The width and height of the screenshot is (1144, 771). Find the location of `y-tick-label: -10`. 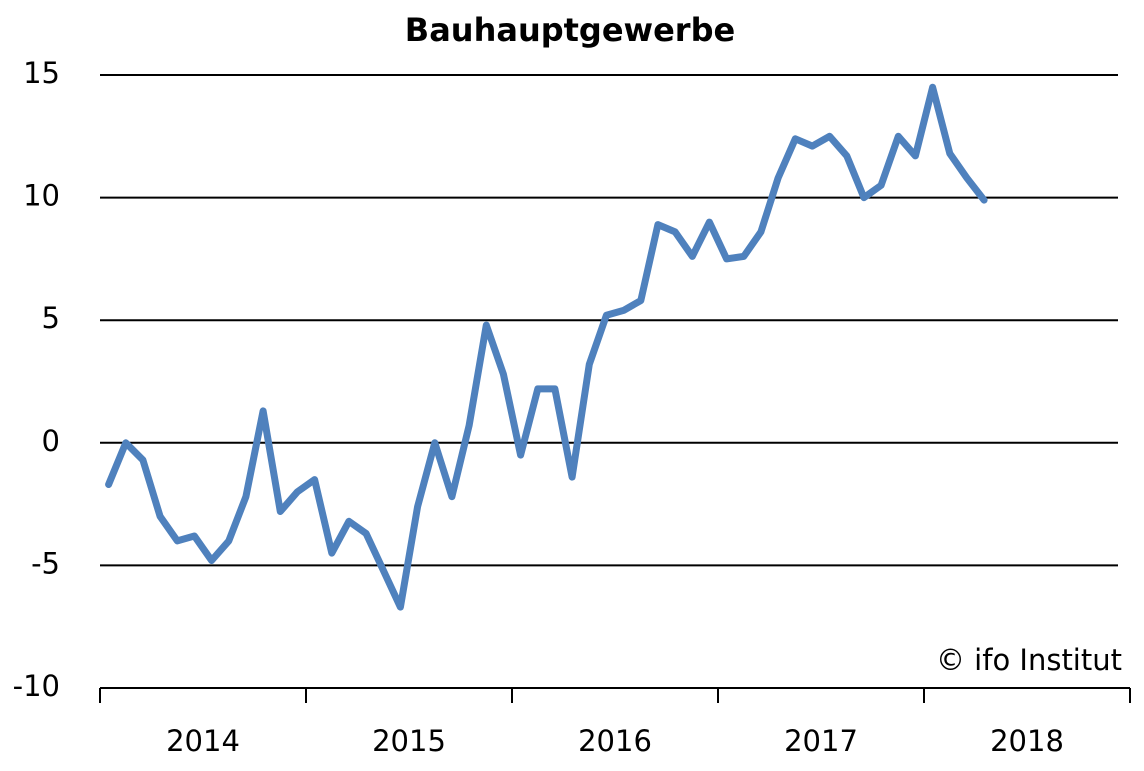

y-tick-label: -10 is located at coordinates (36, 686).